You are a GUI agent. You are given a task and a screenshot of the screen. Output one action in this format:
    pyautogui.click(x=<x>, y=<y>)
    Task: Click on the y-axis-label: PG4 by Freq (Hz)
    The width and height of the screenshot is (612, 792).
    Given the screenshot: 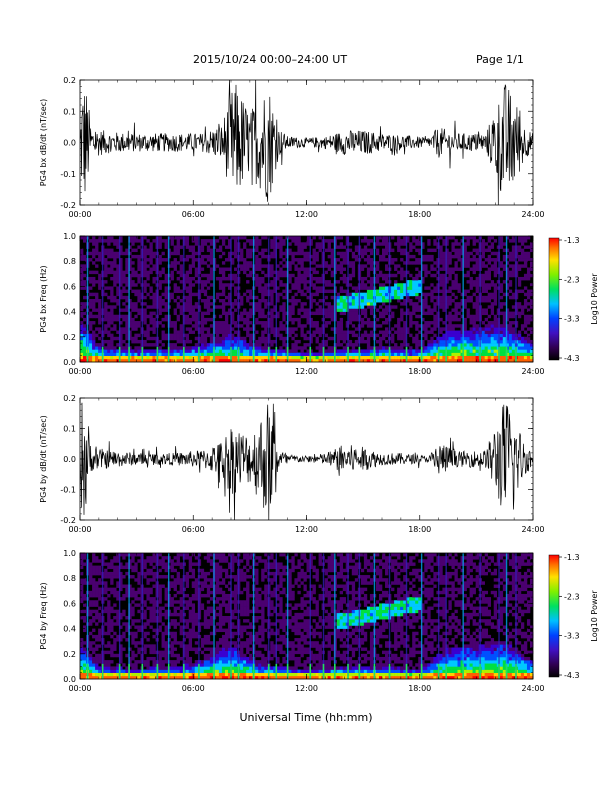 What is the action you would take?
    pyautogui.click(x=43, y=615)
    